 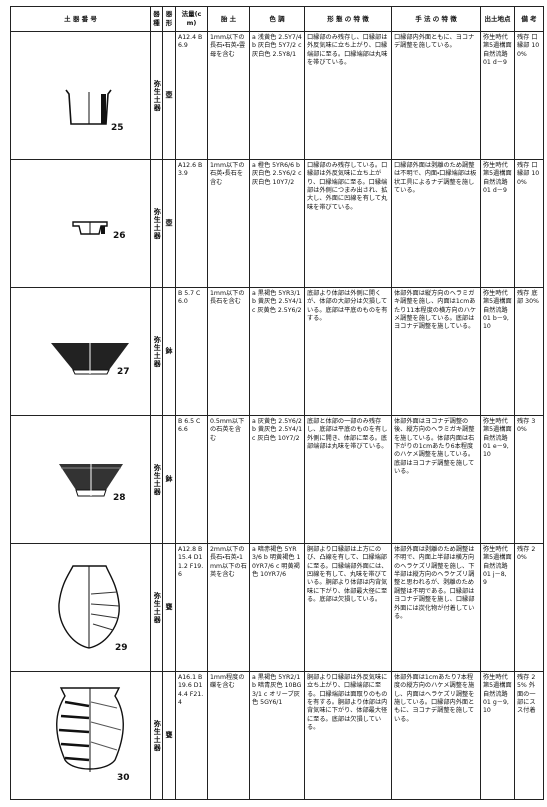 I want to click on drawing-cell: 26, so click(x=80, y=223).